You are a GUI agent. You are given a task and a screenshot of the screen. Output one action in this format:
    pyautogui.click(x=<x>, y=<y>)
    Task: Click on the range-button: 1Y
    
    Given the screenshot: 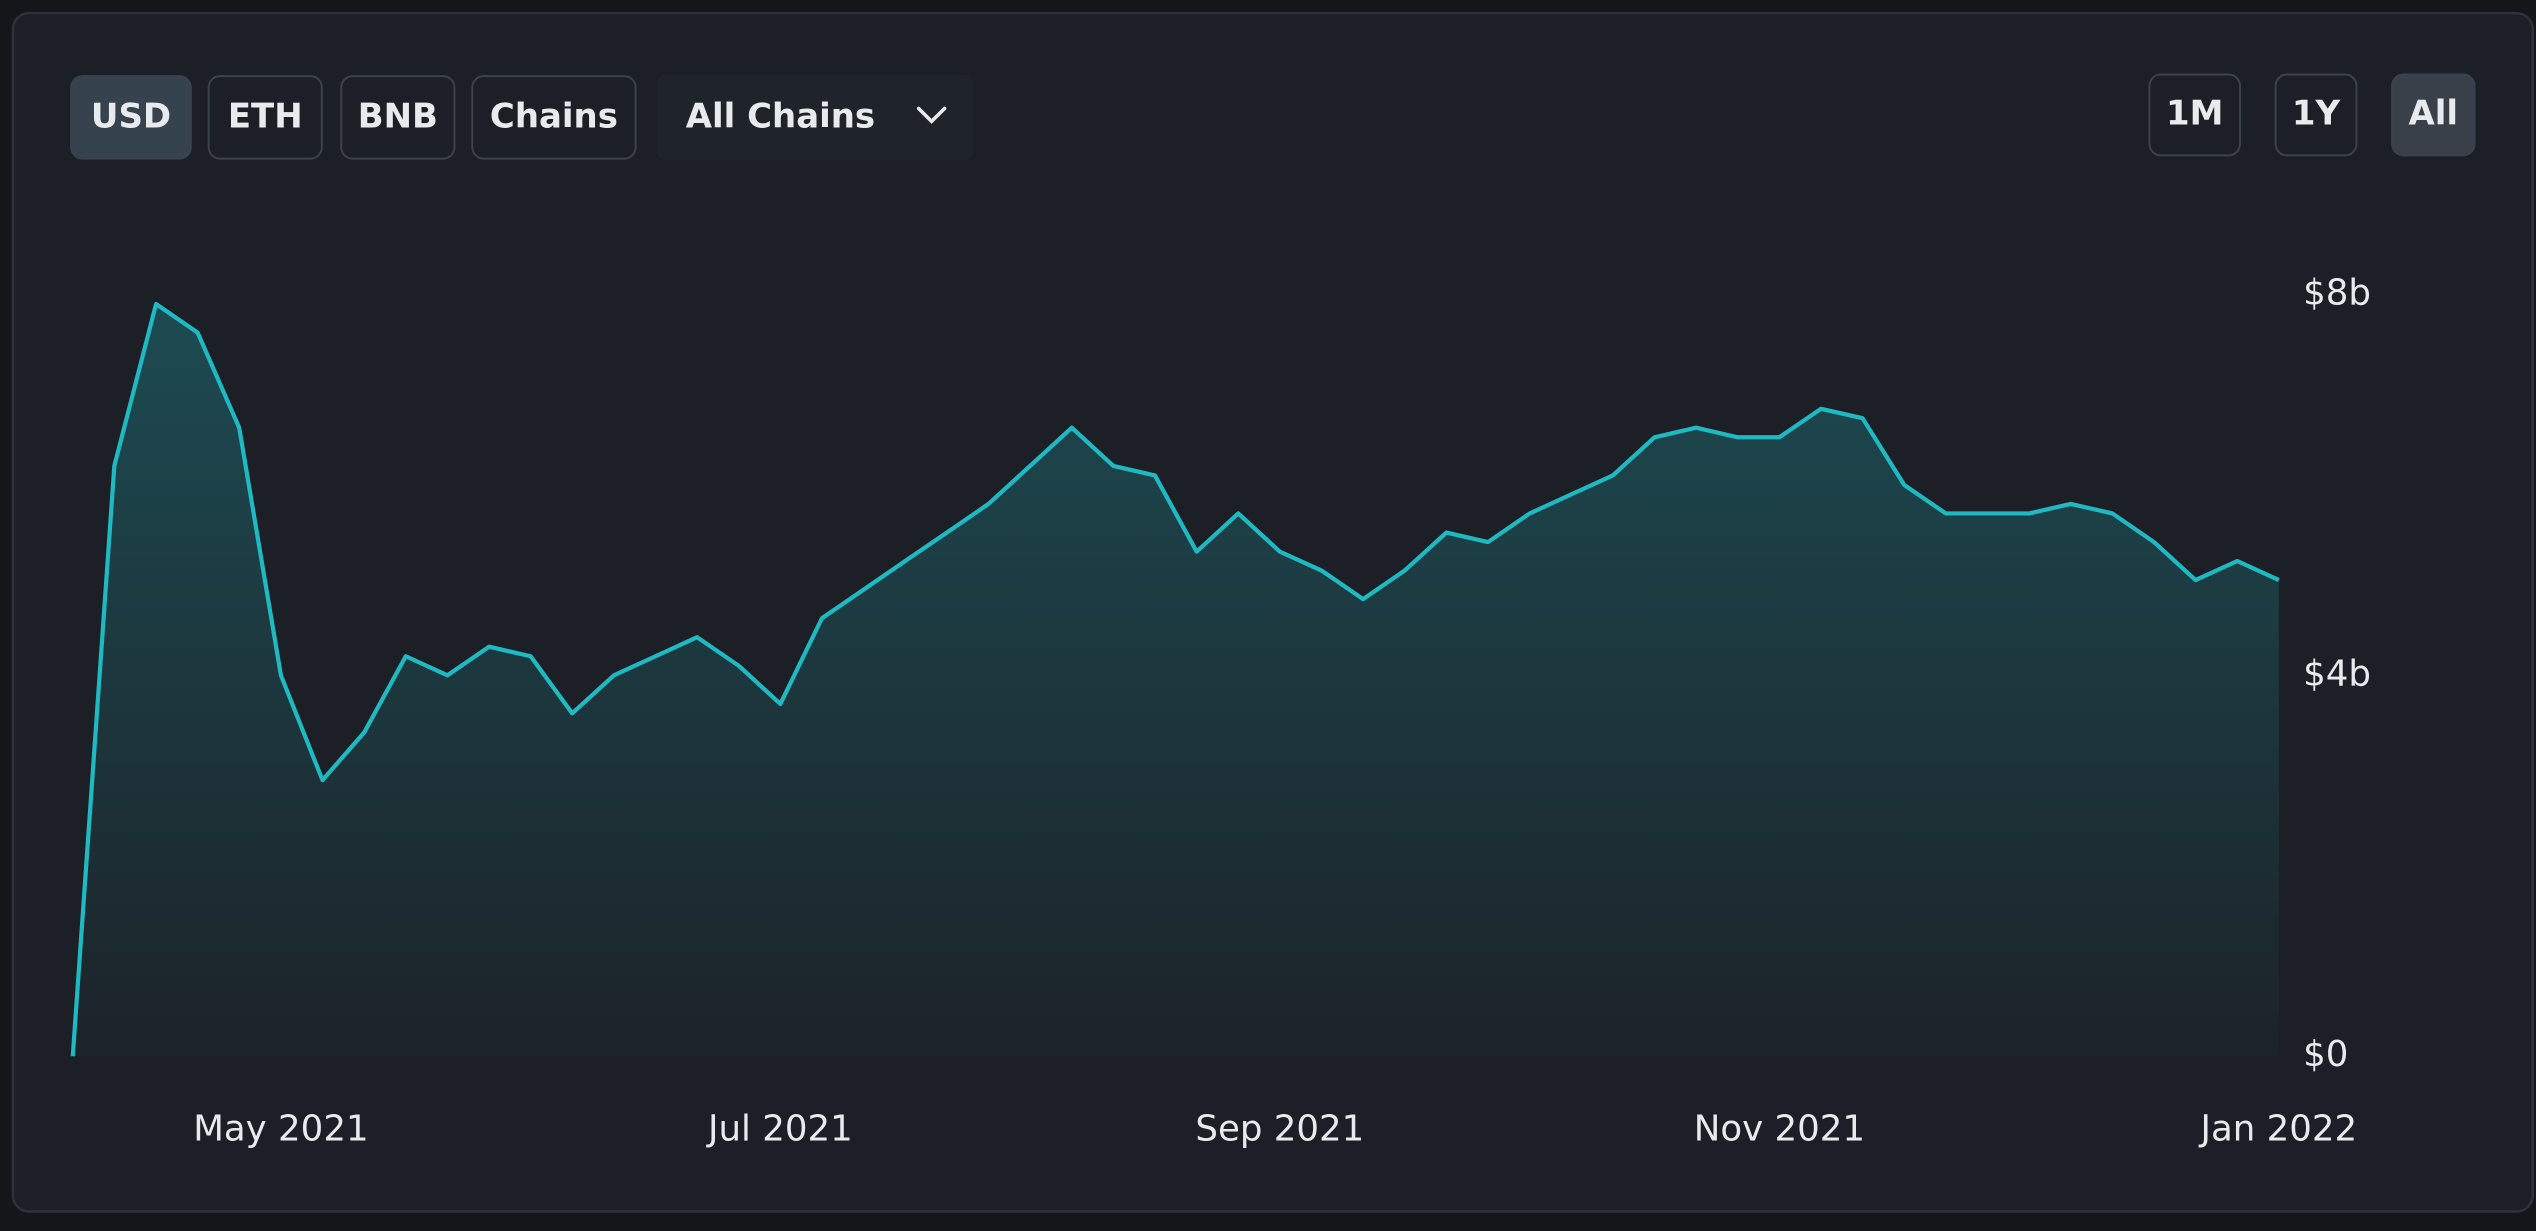 What is the action you would take?
    pyautogui.click(x=2316, y=115)
    